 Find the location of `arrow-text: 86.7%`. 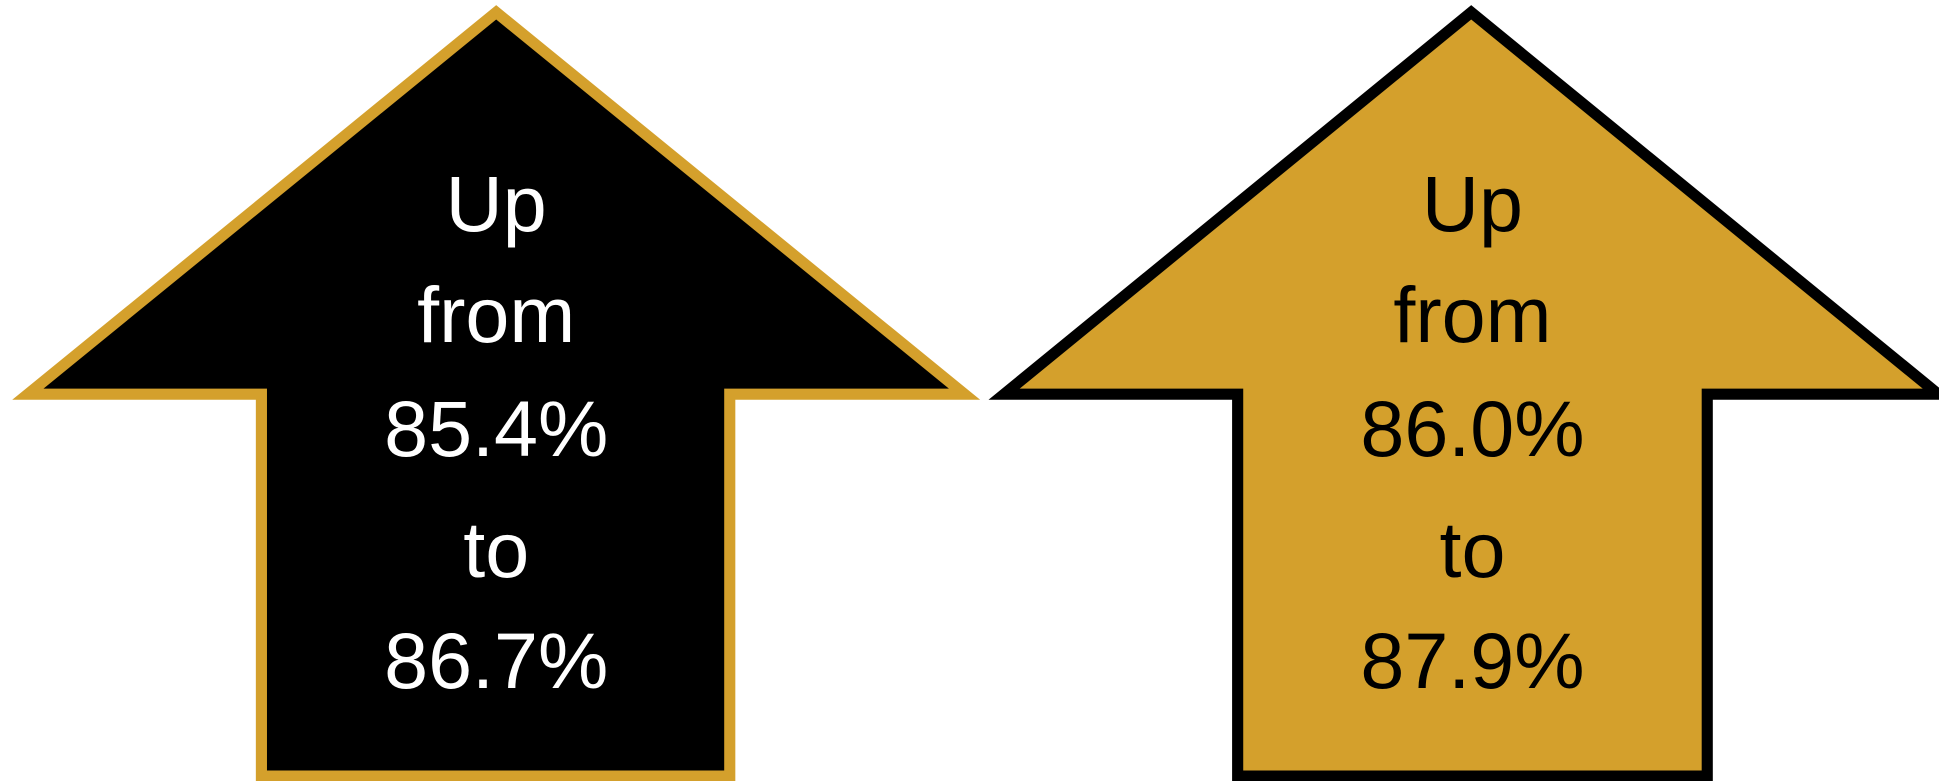

arrow-text: 86.7% is located at coordinates (496, 660).